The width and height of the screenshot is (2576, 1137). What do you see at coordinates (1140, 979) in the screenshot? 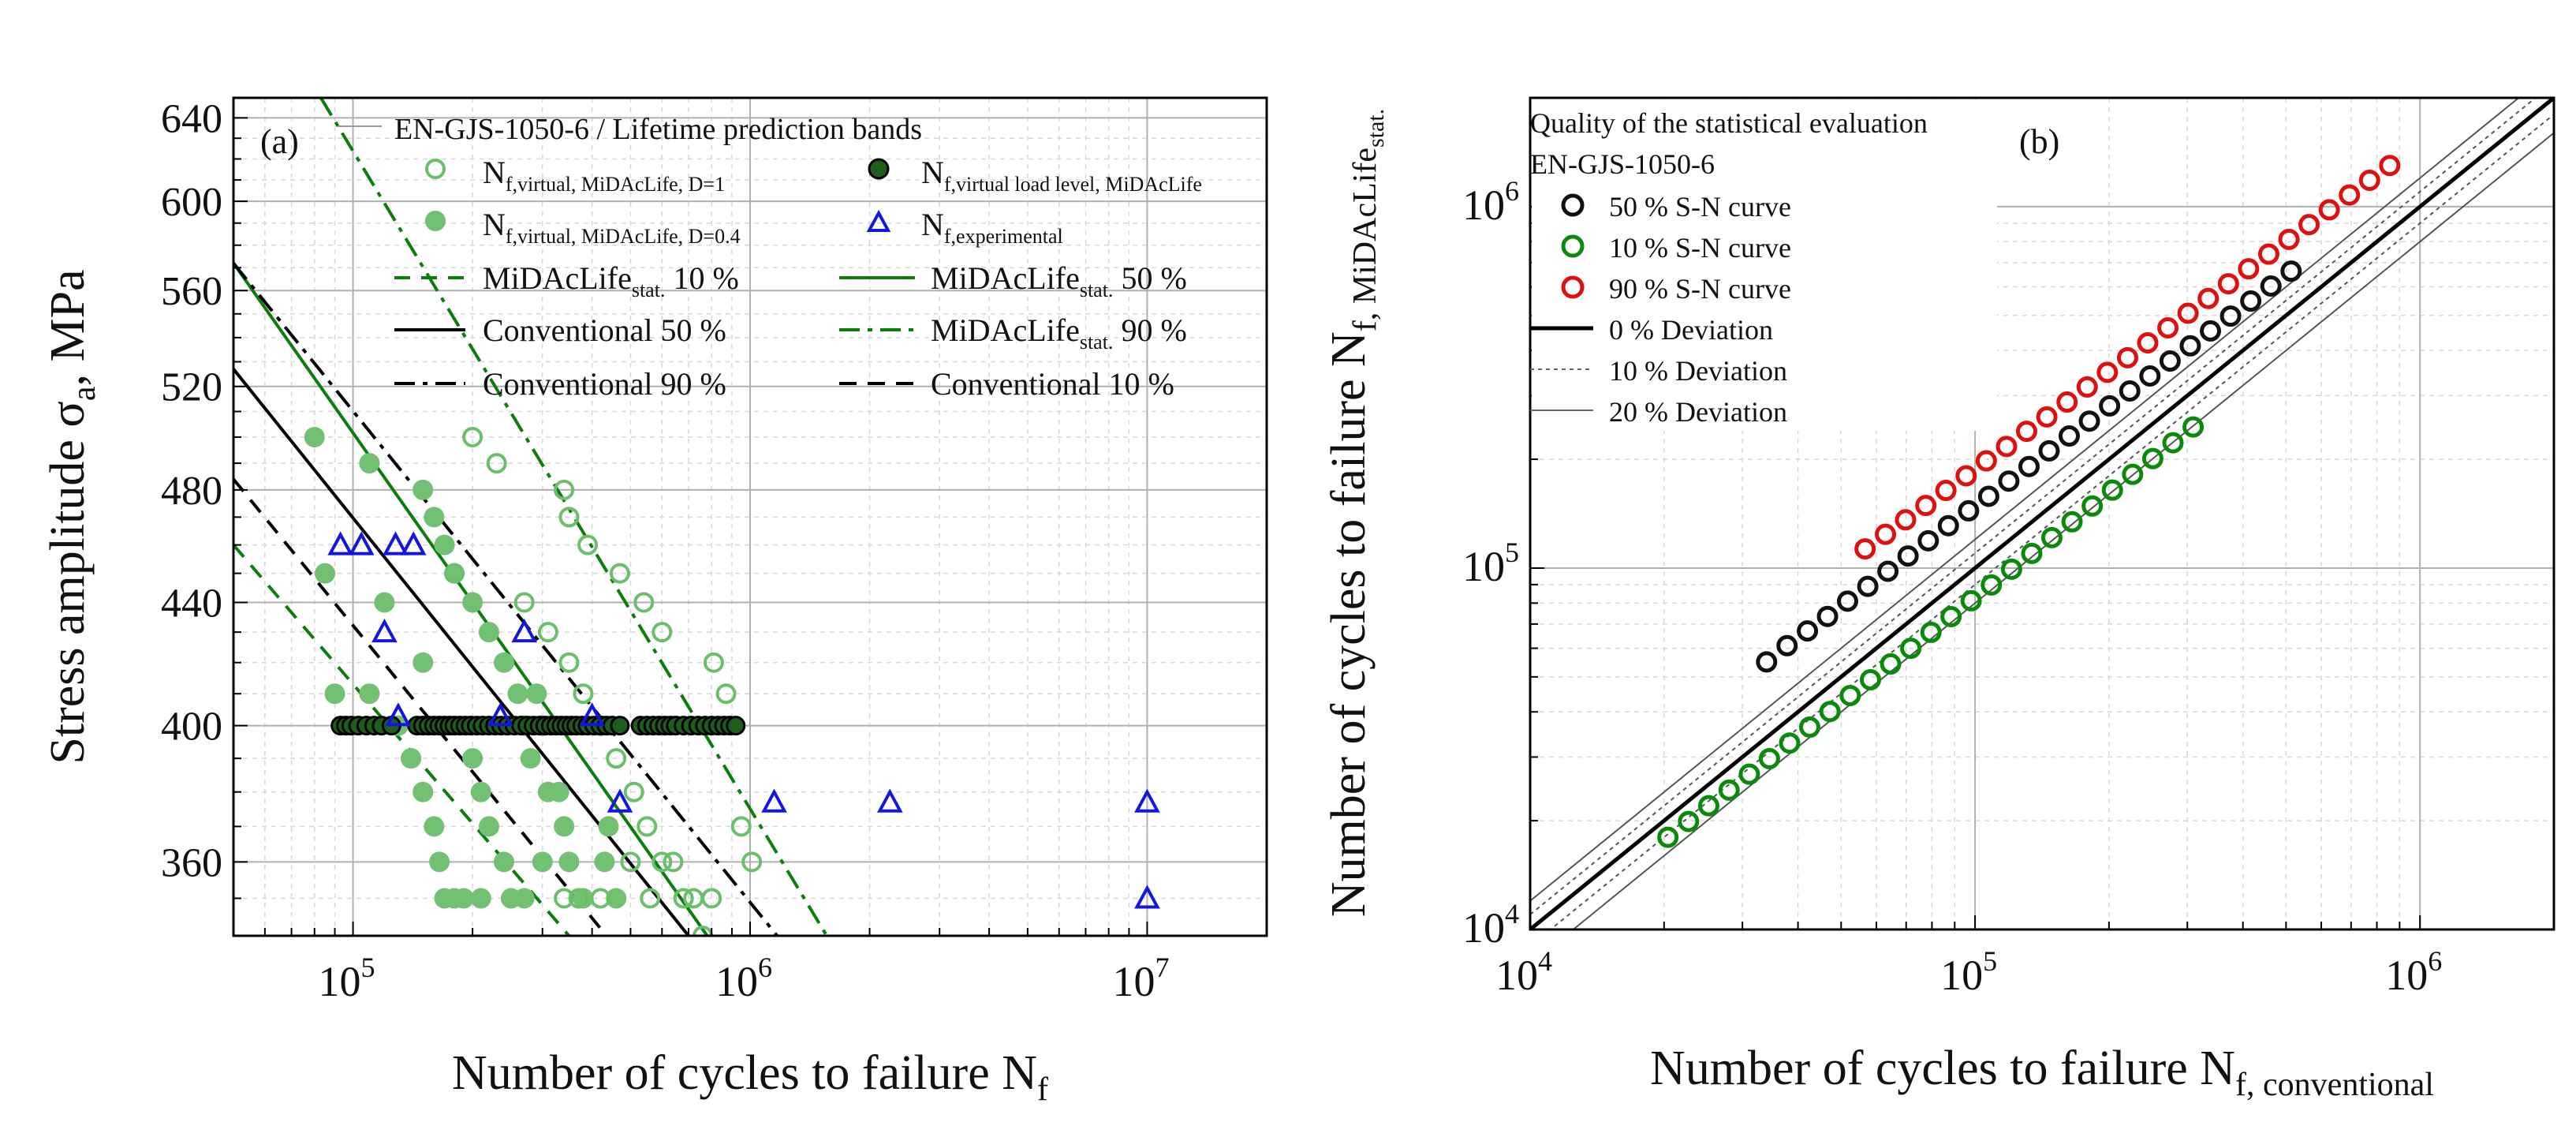
I see `x-tick-label: 10⁷` at bounding box center [1140, 979].